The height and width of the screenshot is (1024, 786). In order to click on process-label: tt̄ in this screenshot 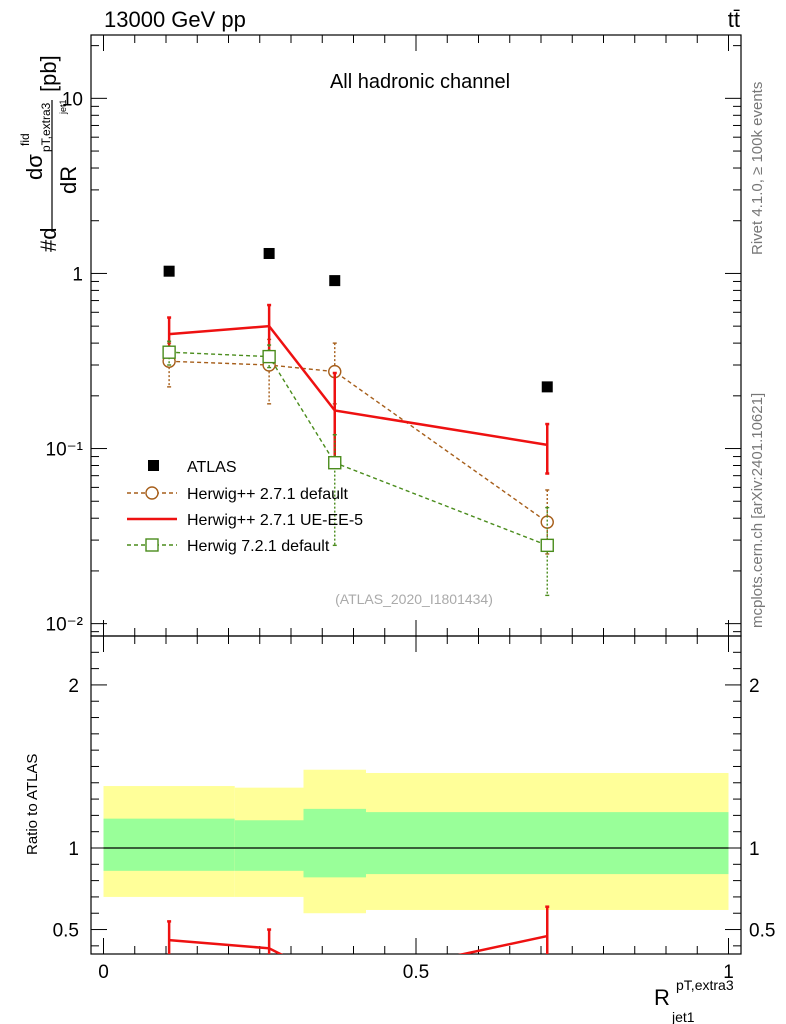, I will do `click(734, 19)`.